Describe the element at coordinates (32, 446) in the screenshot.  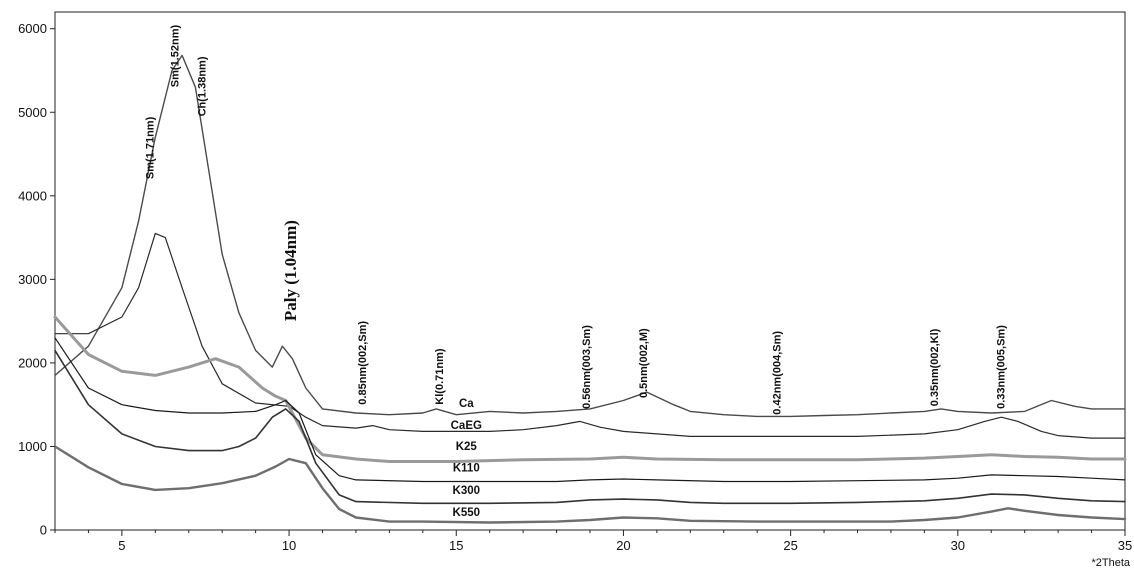
I see `y-tick-label: 1000` at that location.